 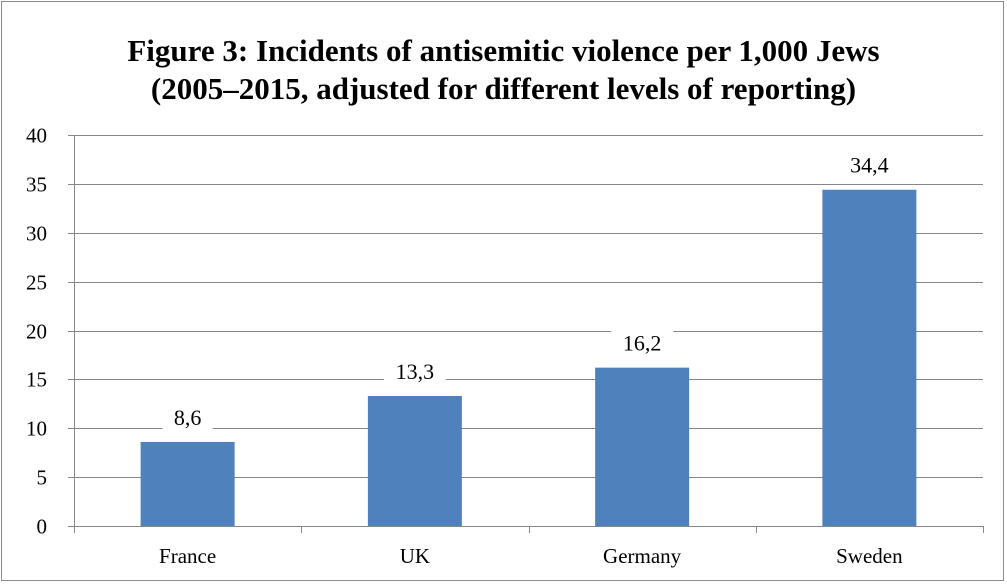 I want to click on data-label-france: 8,6, so click(x=188, y=417).